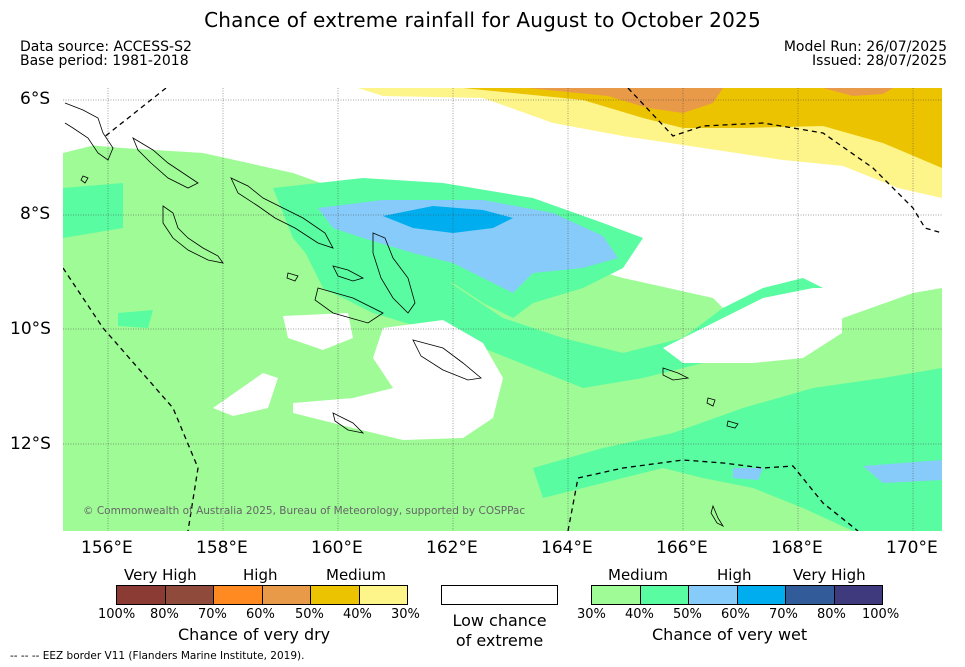 This screenshot has width=965, height=667. What do you see at coordinates (260, 575) in the screenshot?
I see `dry-category-high: High` at bounding box center [260, 575].